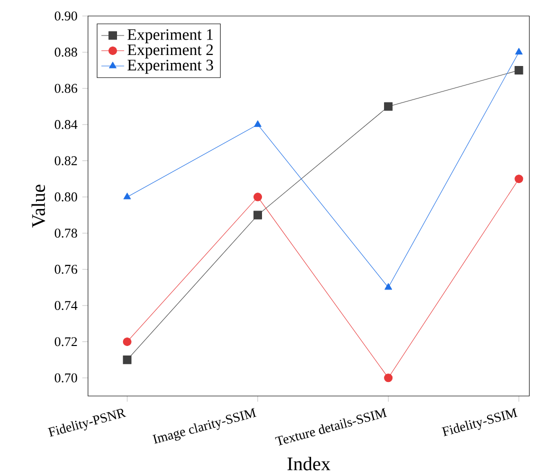  I want to click on y-tick-label: 0.72, so click(65, 341).